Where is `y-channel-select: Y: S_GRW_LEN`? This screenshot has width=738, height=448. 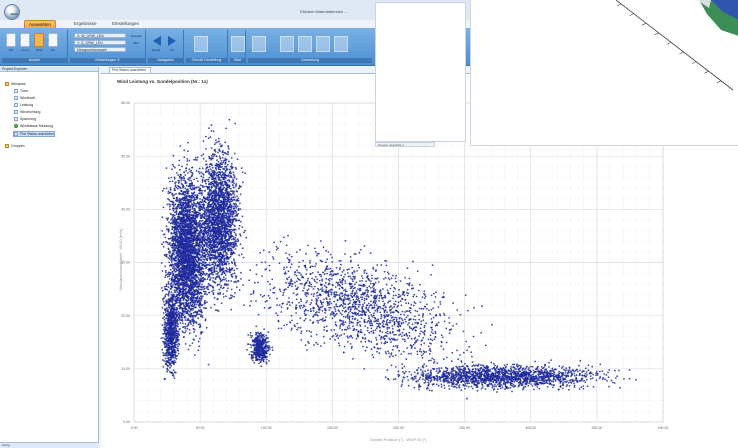 y-channel-select: Y: S_GRW_LEN is located at coordinates (100, 42).